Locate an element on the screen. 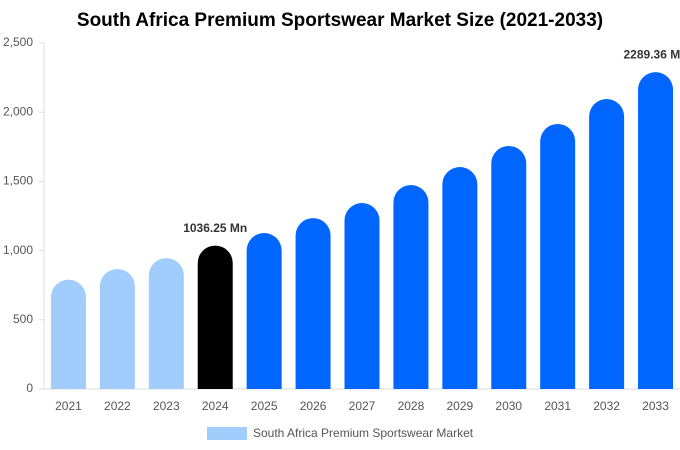  y-tick-label: 1,000 is located at coordinates (18, 250).